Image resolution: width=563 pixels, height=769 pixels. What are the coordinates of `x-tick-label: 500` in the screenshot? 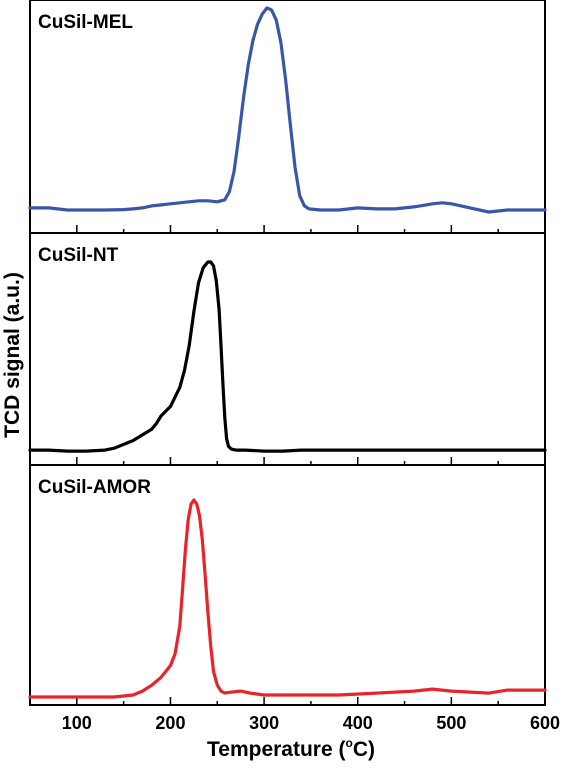 It's located at (451, 723).